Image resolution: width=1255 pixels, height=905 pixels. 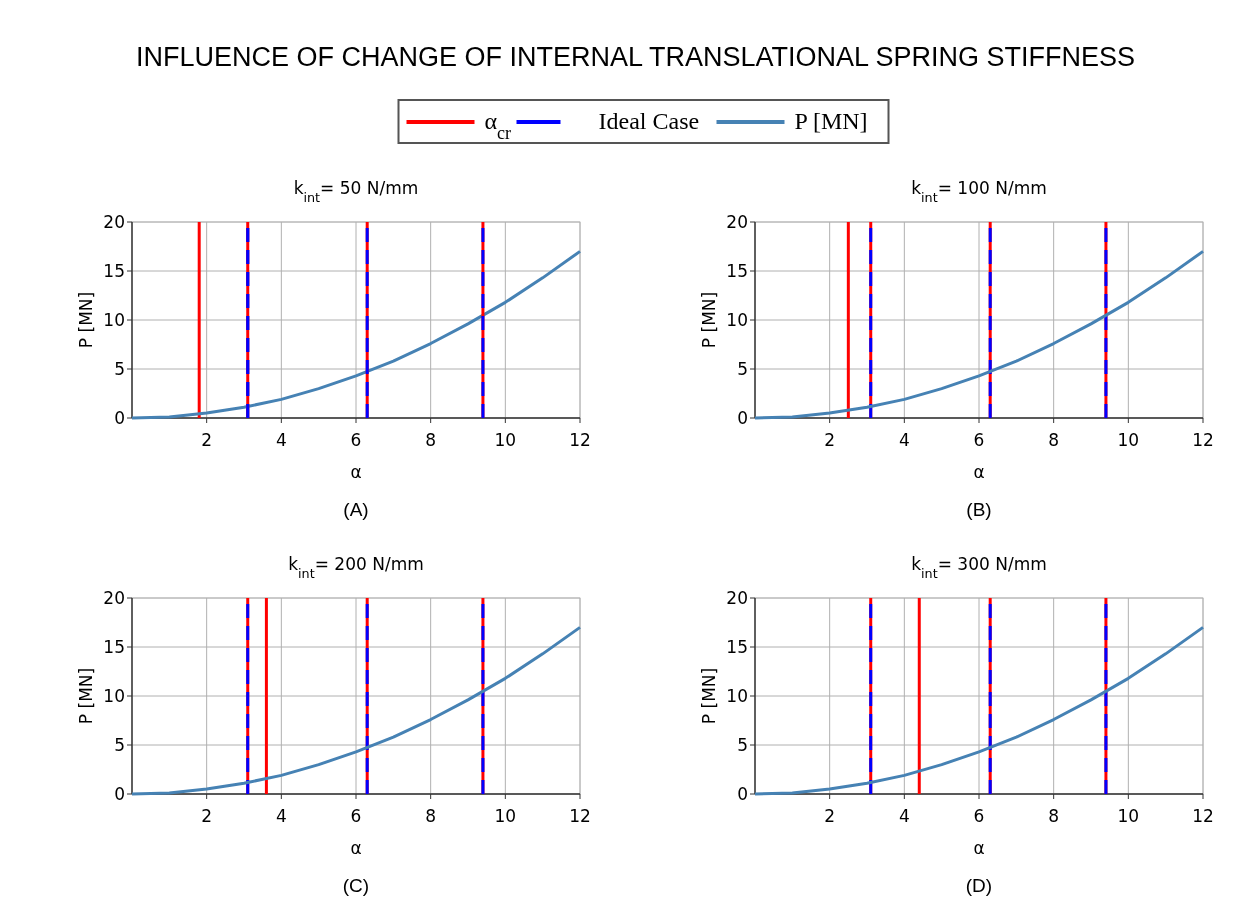 What do you see at coordinates (979, 509) in the screenshot?
I see `text: (B)` at bounding box center [979, 509].